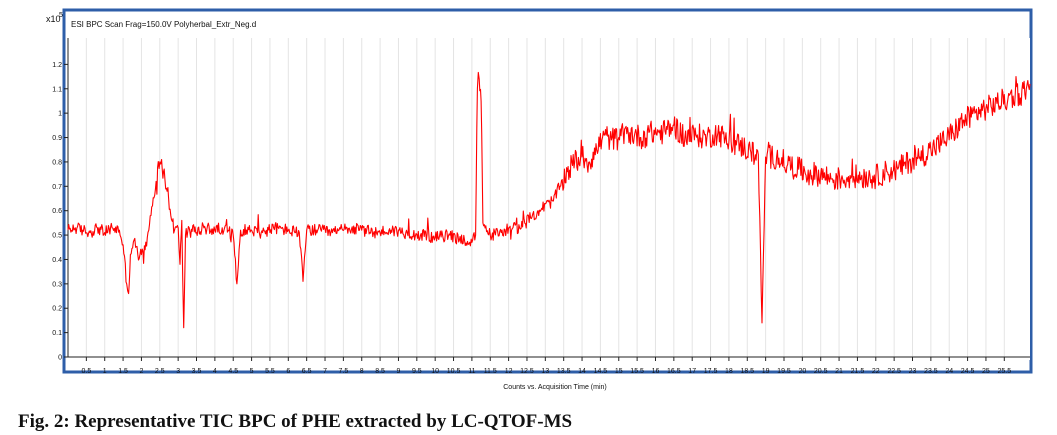 The image size is (1057, 435). What do you see at coordinates (86, 371) in the screenshot?
I see `x-tick-label: 0.5` at bounding box center [86, 371].